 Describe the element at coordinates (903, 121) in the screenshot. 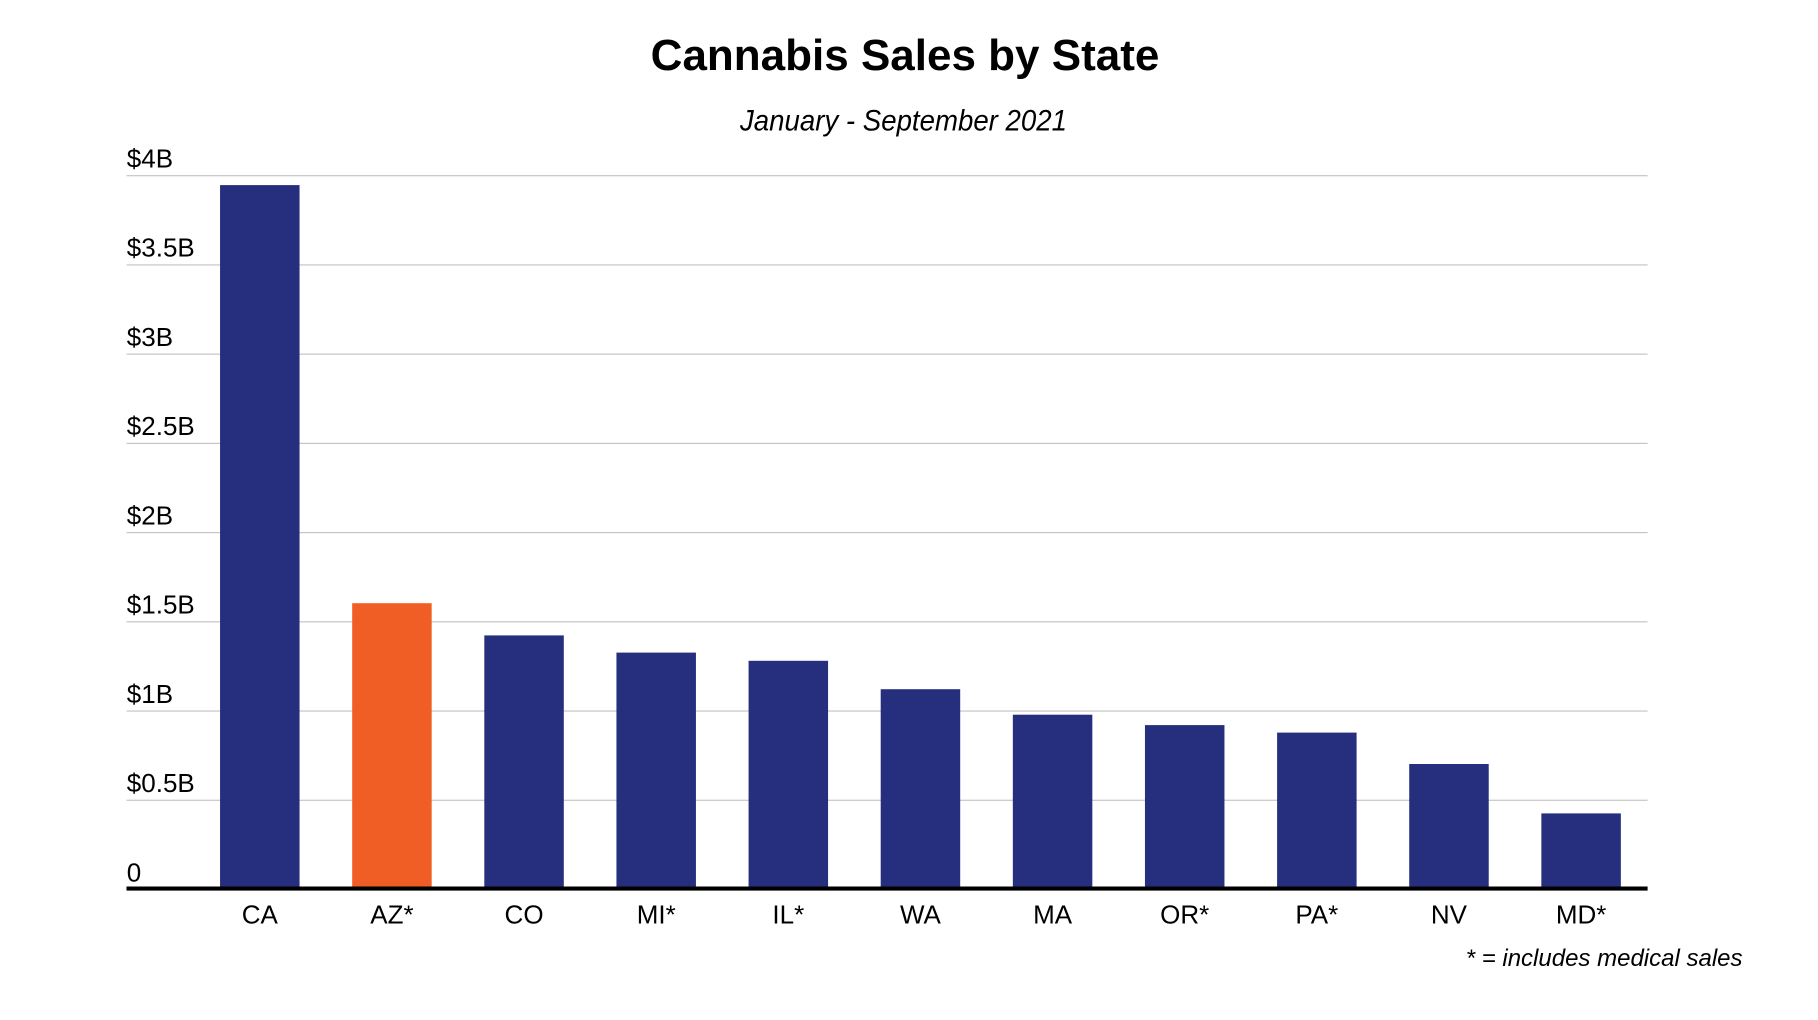

I see `svg-text: January - September 2021` at that location.